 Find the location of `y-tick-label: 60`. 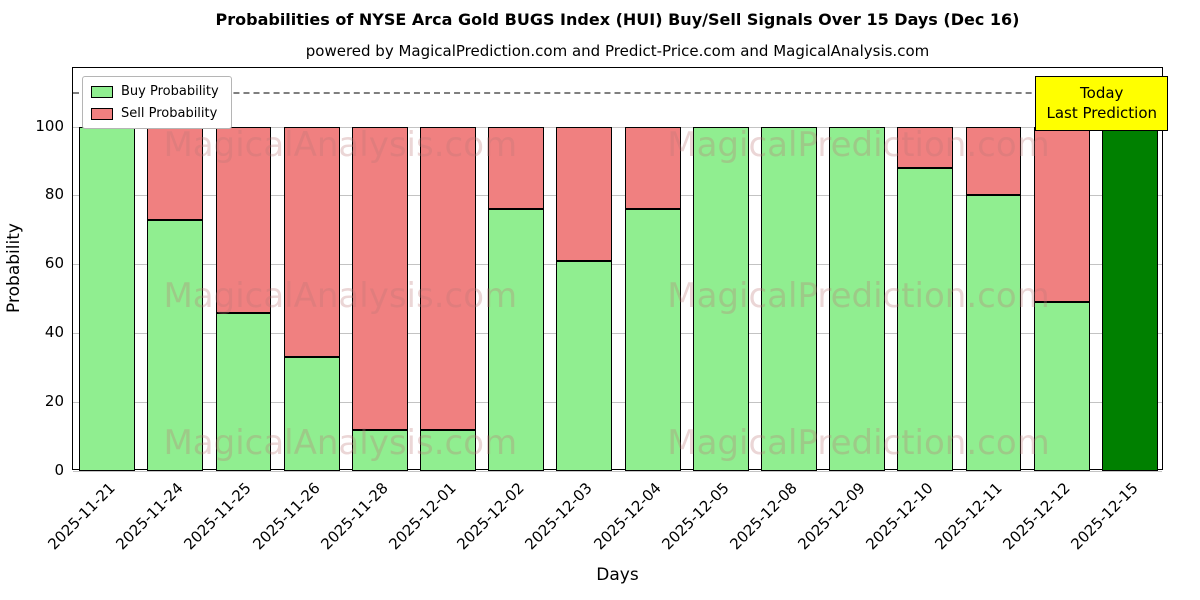

y-tick-label: 60 is located at coordinates (54, 263).